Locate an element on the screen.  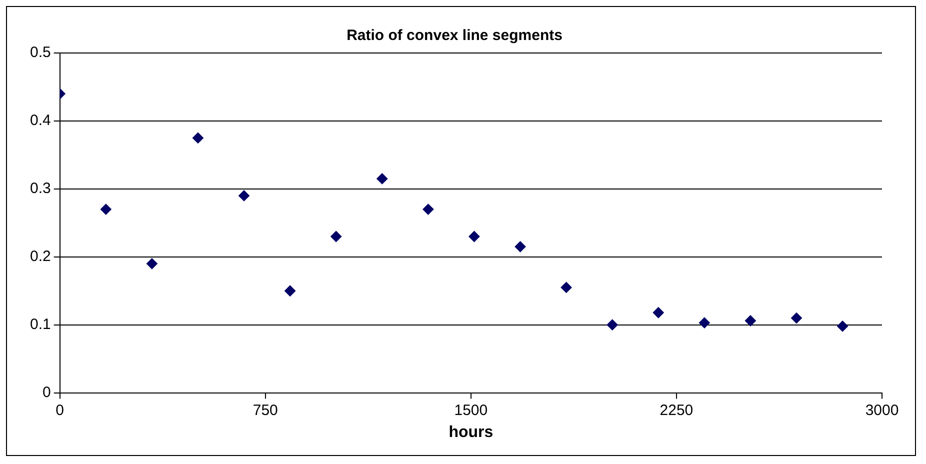
x-axis-title: hours is located at coordinates (471, 432).